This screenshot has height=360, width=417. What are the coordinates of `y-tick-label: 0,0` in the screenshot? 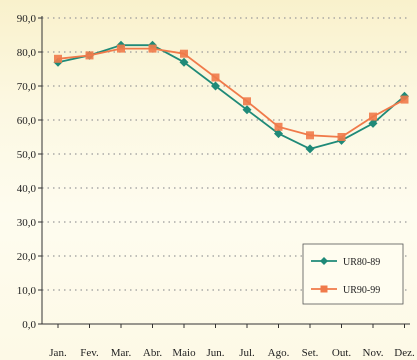 It's located at (29, 325).